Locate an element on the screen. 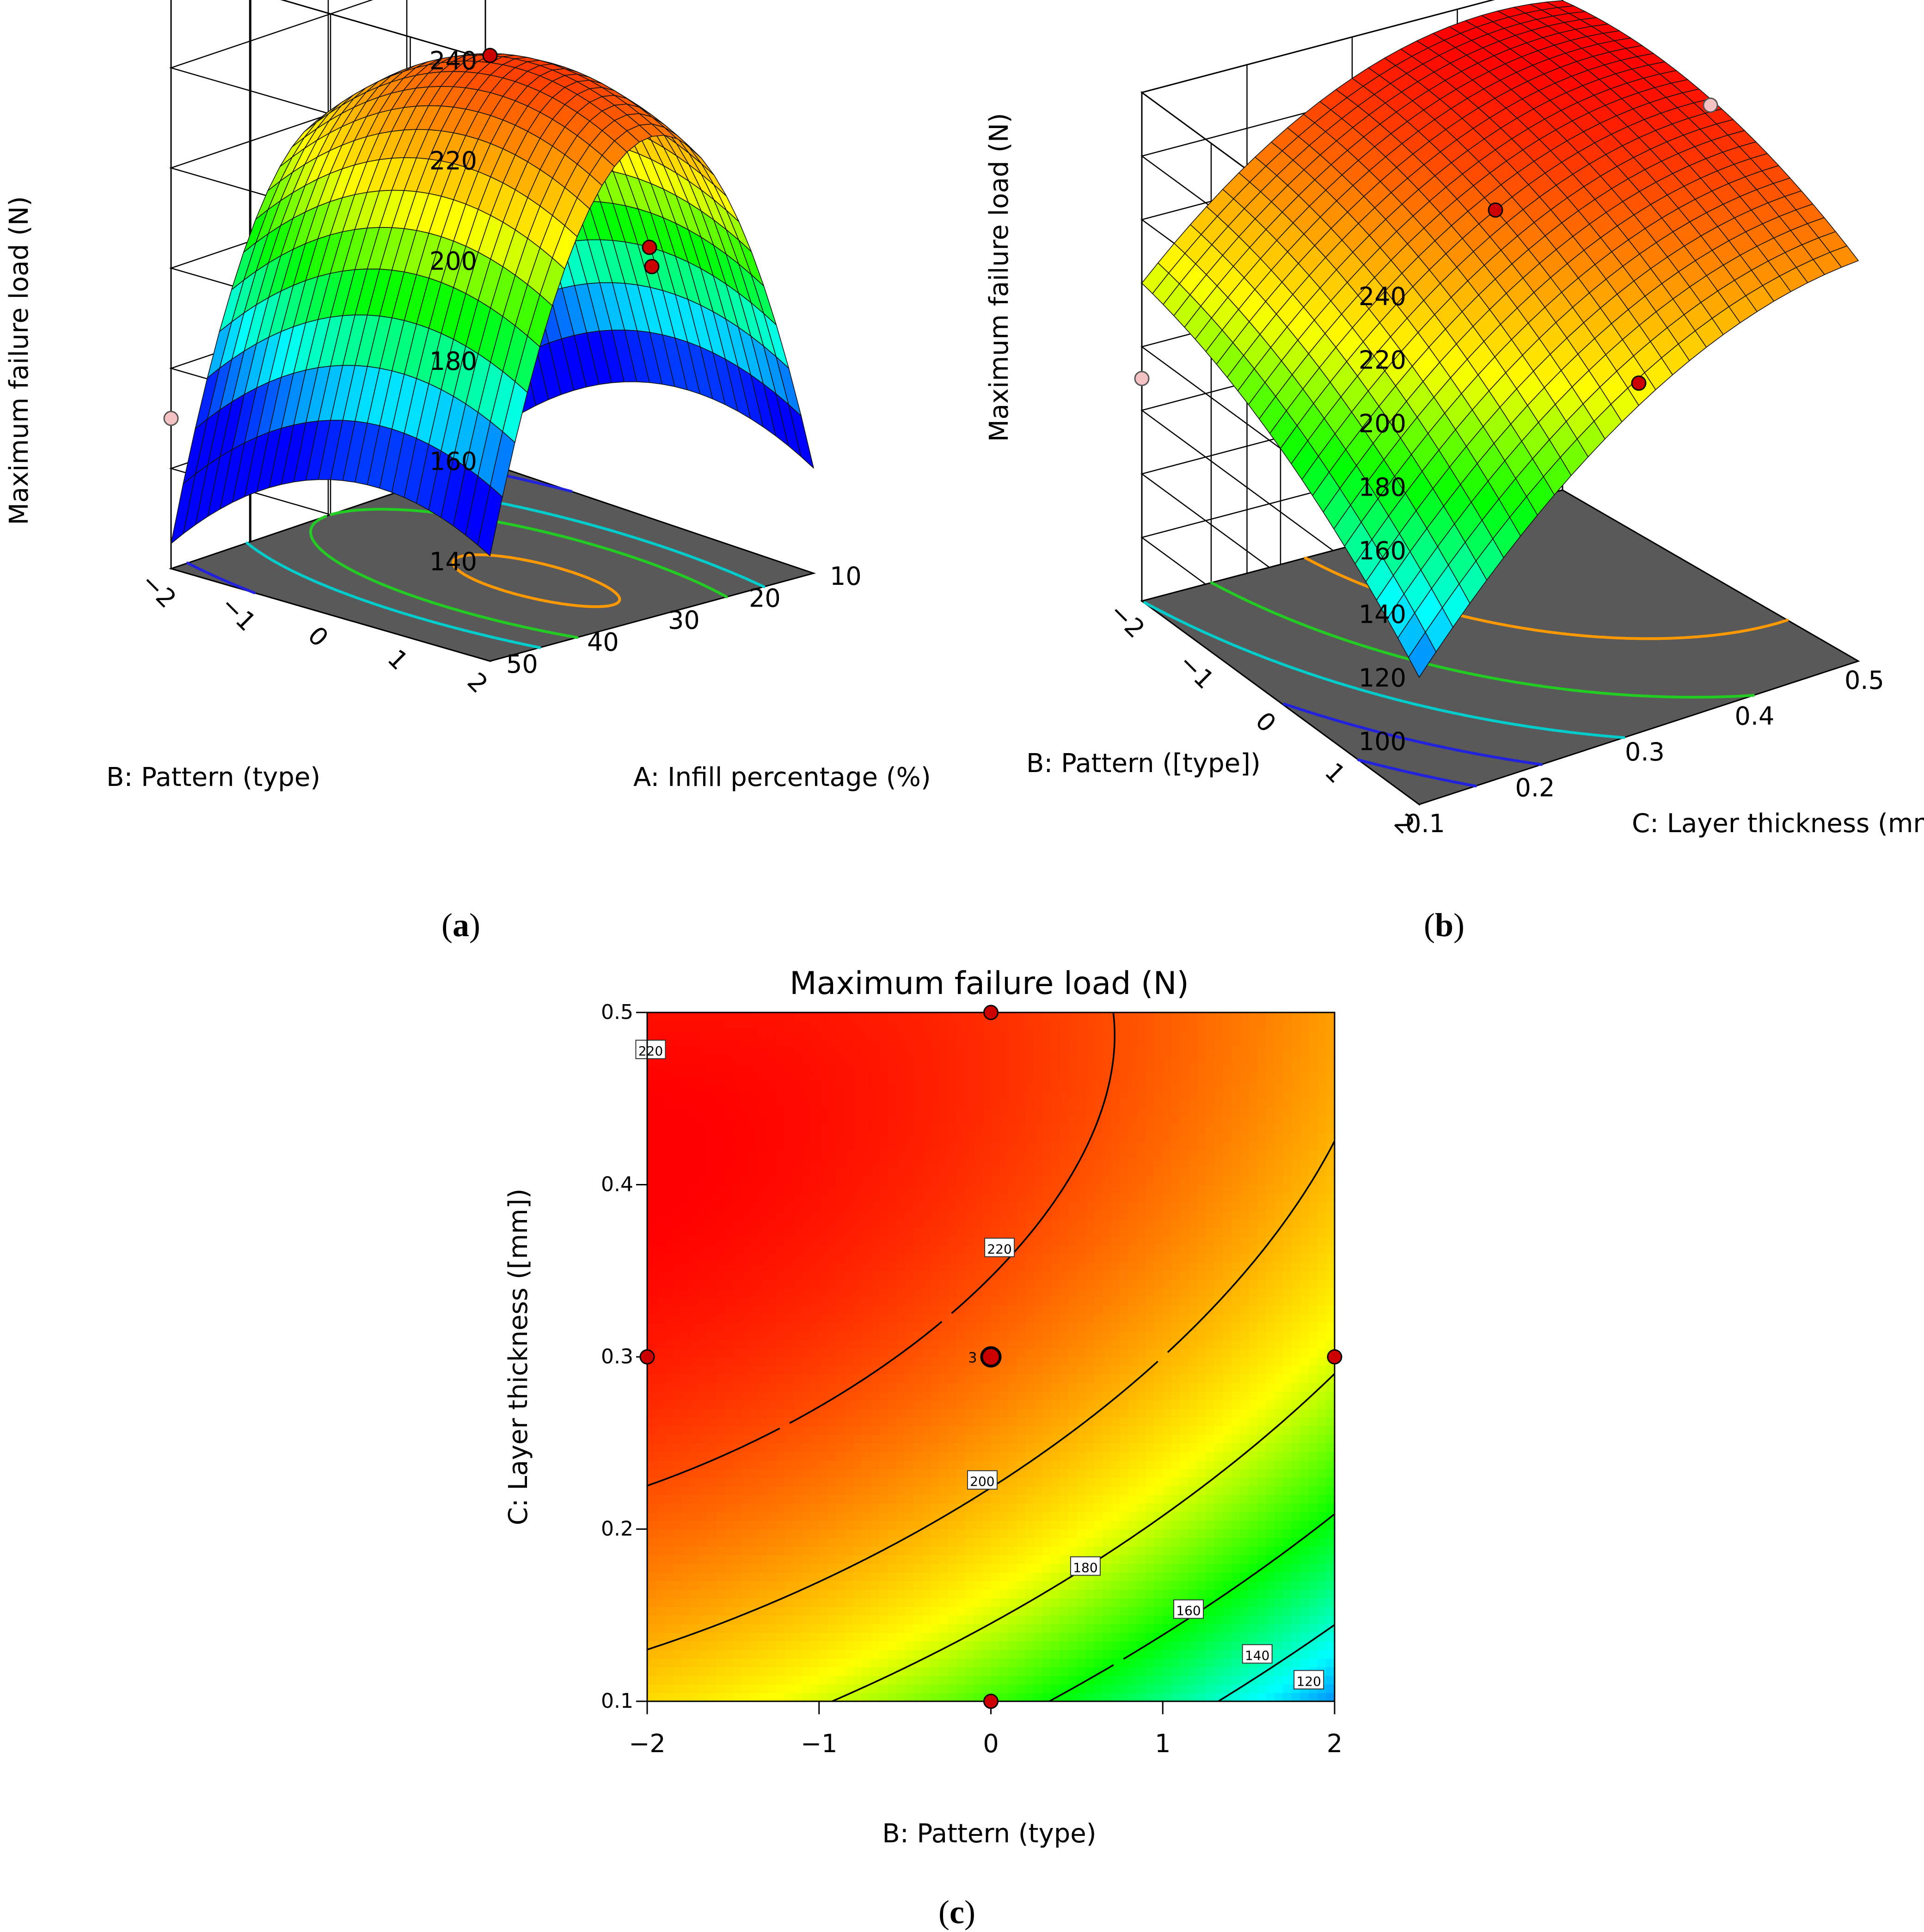 The height and width of the screenshot is (1932, 1924). y-axis-label: B: Pattern ([type]) is located at coordinates (1143, 763).